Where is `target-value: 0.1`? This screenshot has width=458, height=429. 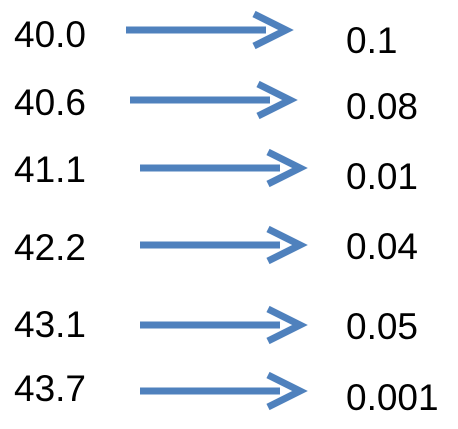 target-value: 0.1 is located at coordinates (372, 40).